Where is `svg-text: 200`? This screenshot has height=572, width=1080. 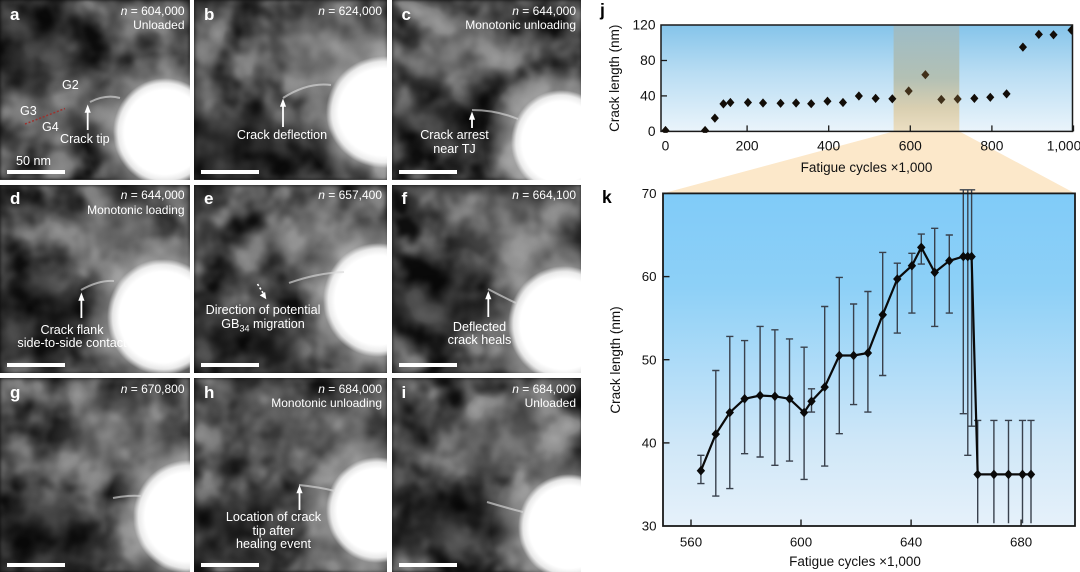
svg-text: 200 is located at coordinates (747, 146).